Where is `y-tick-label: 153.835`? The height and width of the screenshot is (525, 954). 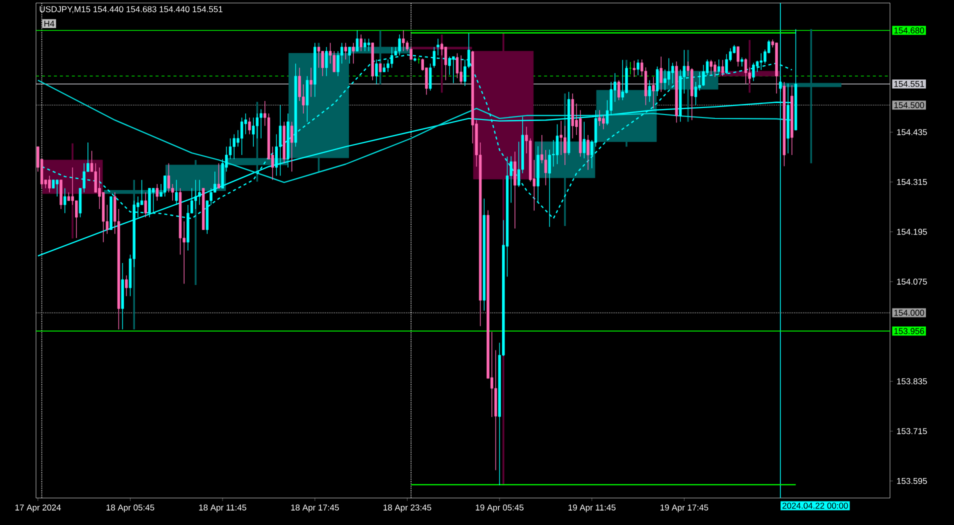 y-tick-label: 153.835 is located at coordinates (912, 381).